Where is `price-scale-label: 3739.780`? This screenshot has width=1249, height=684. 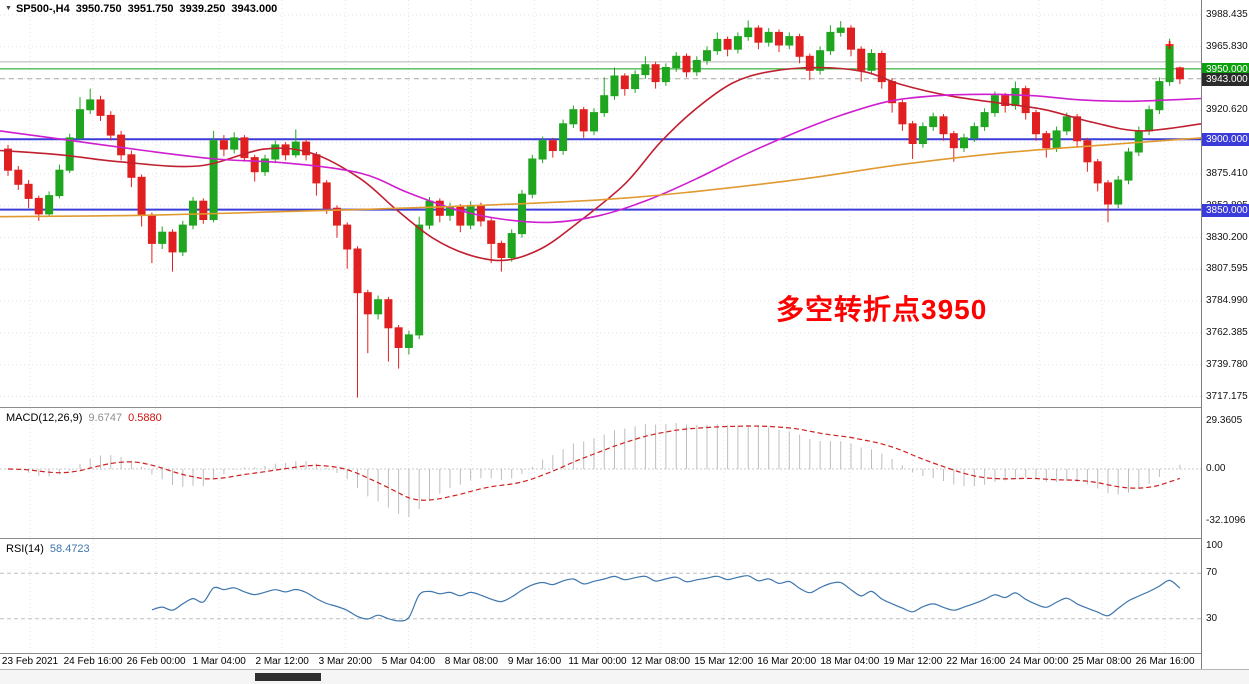 price-scale-label: 3739.780 is located at coordinates (1227, 364).